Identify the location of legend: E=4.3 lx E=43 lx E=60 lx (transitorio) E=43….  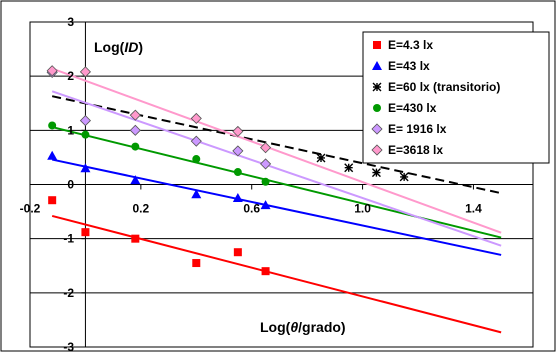
(456, 97).